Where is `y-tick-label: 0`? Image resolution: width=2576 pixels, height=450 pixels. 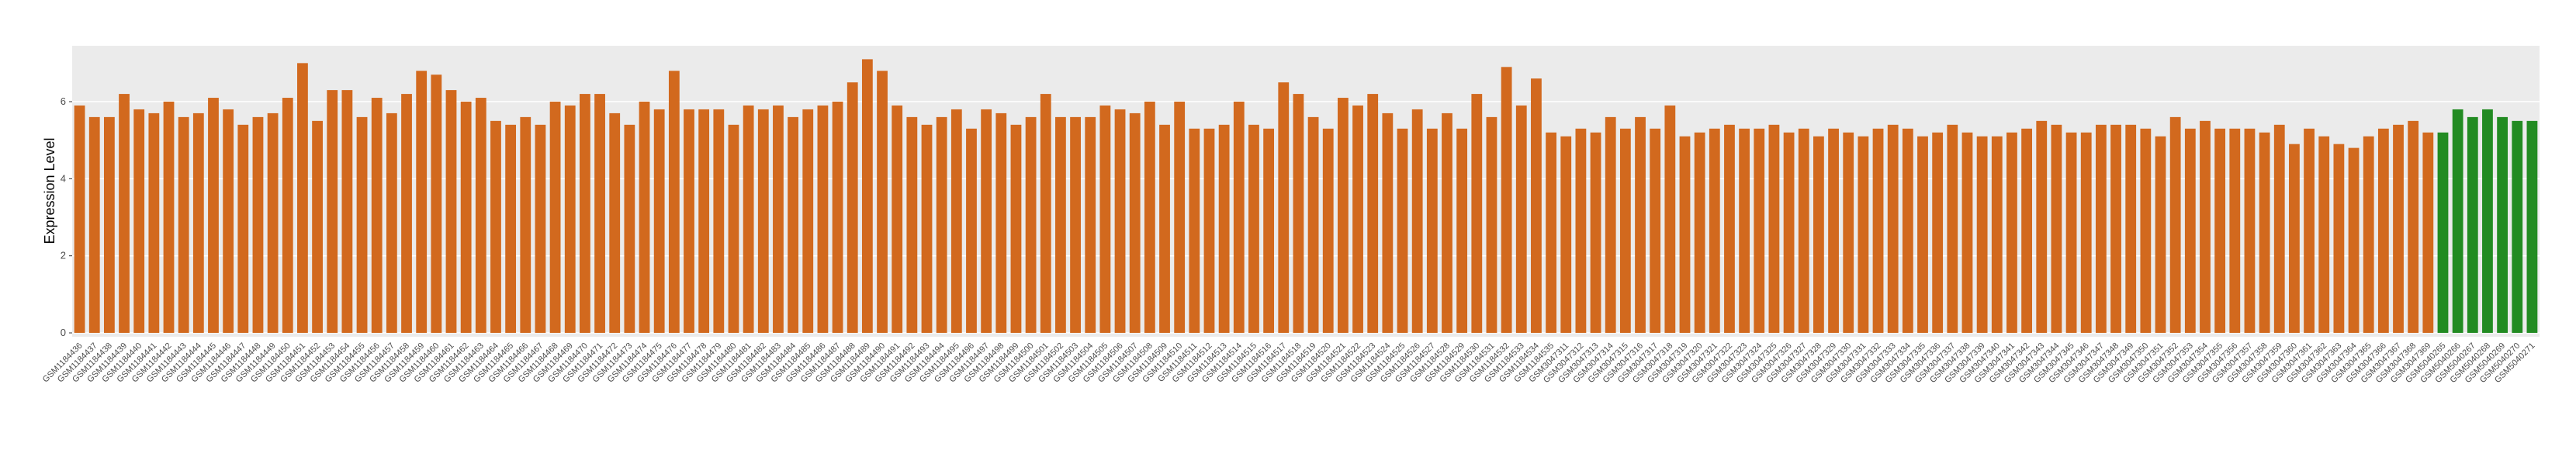 y-tick-label: 0 is located at coordinates (63, 333).